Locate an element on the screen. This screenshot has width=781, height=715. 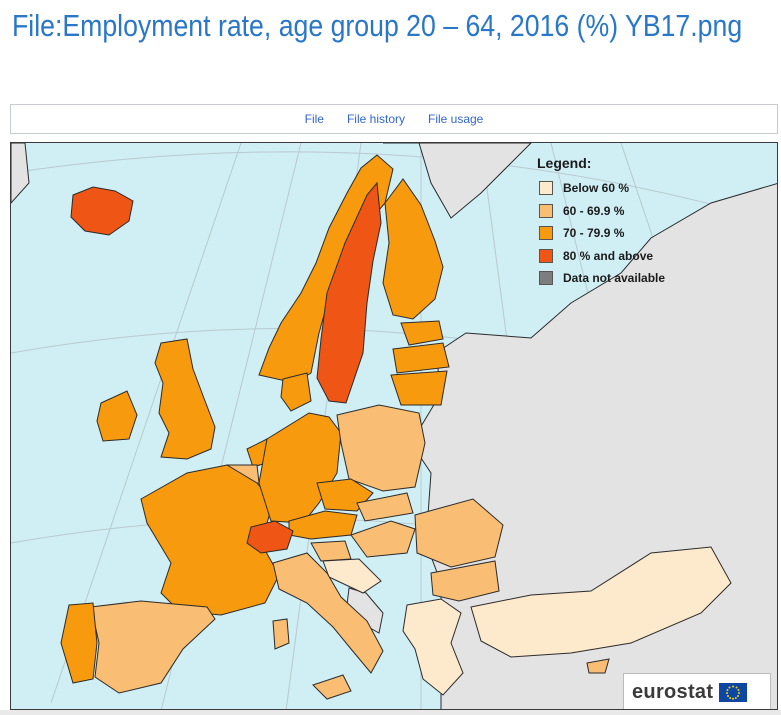
sicily is located at coordinates (332, 687).